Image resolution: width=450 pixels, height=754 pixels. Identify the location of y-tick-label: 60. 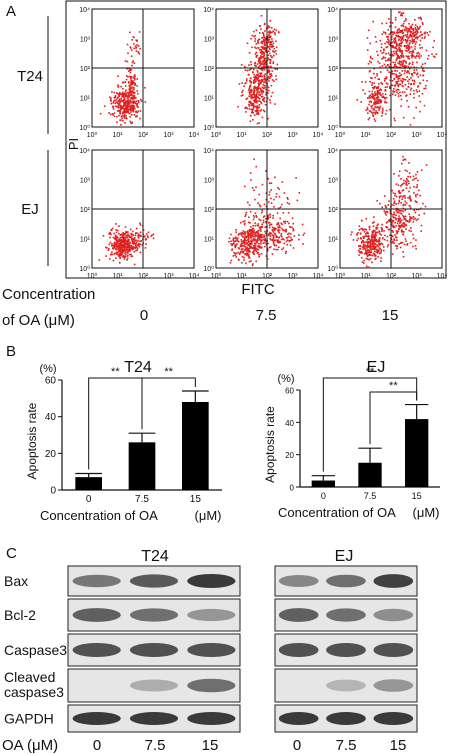
(51, 381).